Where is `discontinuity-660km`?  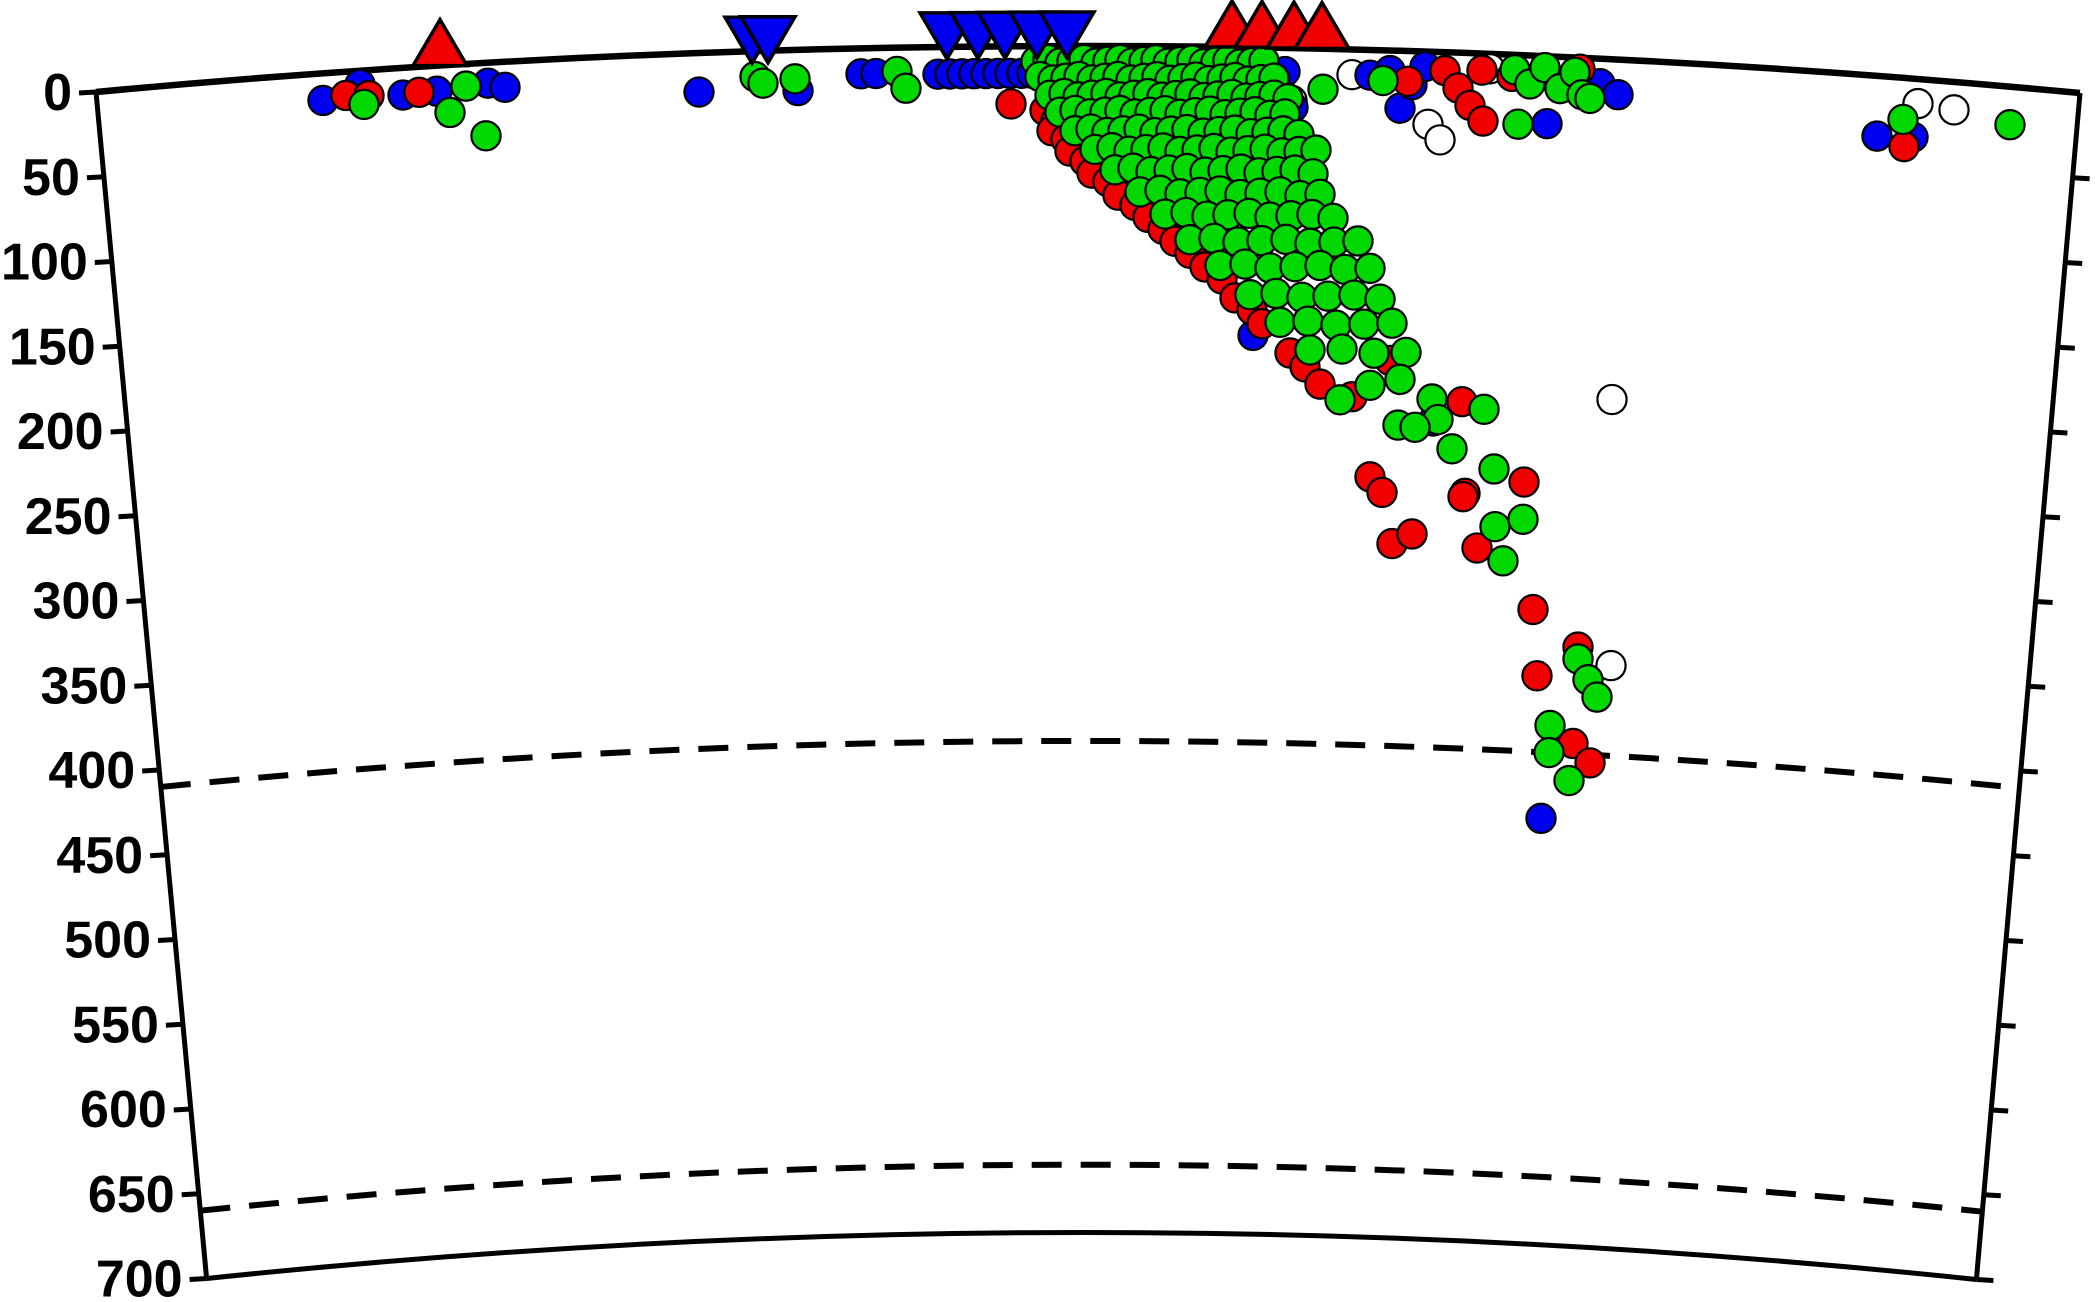 discontinuity-660km is located at coordinates (1091, 1188).